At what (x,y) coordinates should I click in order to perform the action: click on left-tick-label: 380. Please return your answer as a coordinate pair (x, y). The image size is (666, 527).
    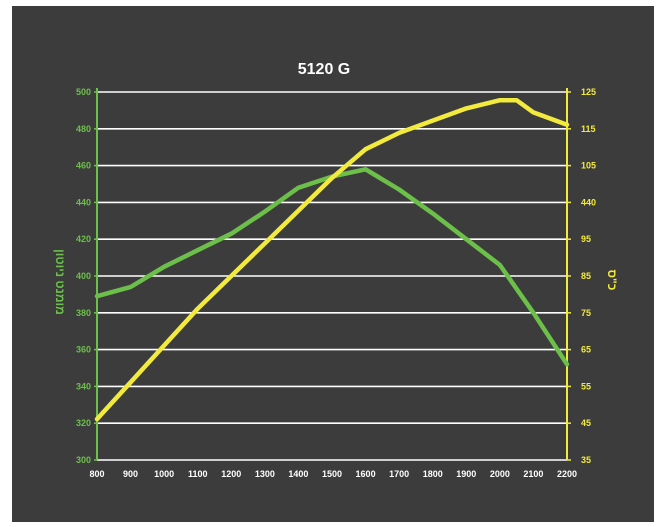
    Looking at the image, I should click on (83, 313).